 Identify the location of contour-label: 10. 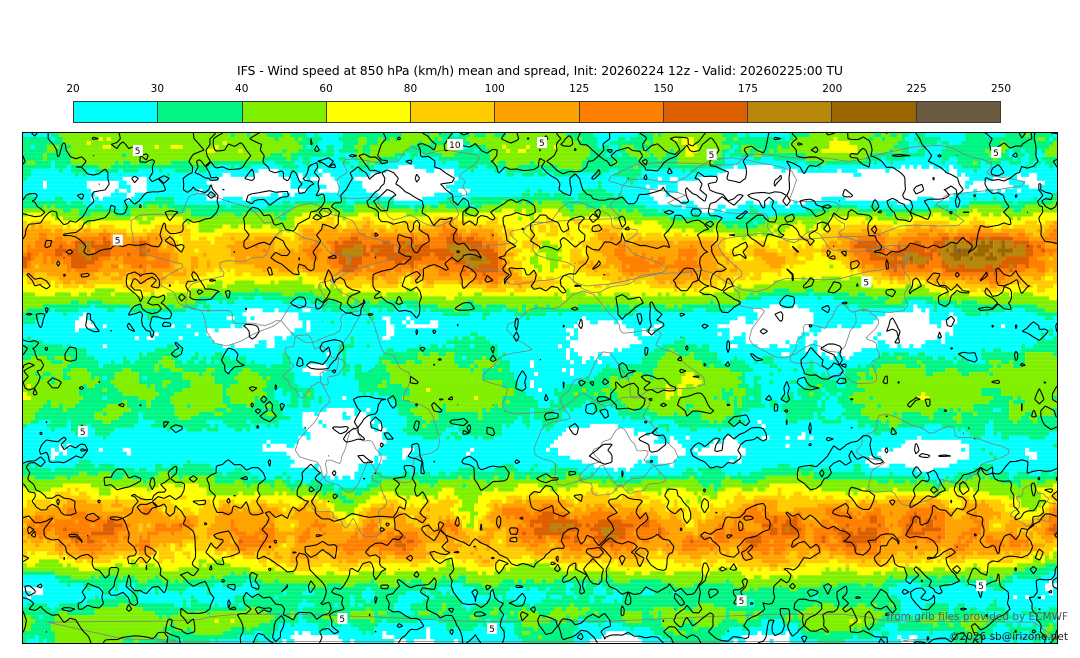
(455, 146).